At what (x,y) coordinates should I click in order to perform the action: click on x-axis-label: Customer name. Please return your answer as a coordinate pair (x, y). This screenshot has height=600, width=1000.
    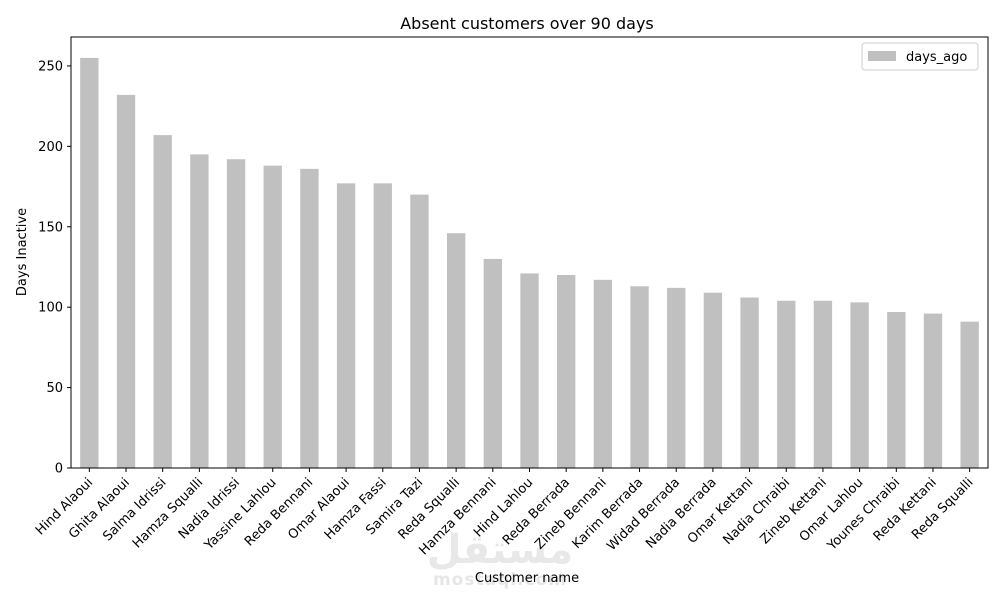
    Looking at the image, I should click on (527, 578).